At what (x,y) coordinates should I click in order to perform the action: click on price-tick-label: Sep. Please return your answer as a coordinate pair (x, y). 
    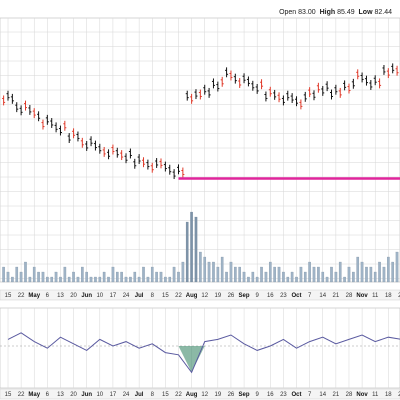
    Looking at the image, I should click on (244, 296).